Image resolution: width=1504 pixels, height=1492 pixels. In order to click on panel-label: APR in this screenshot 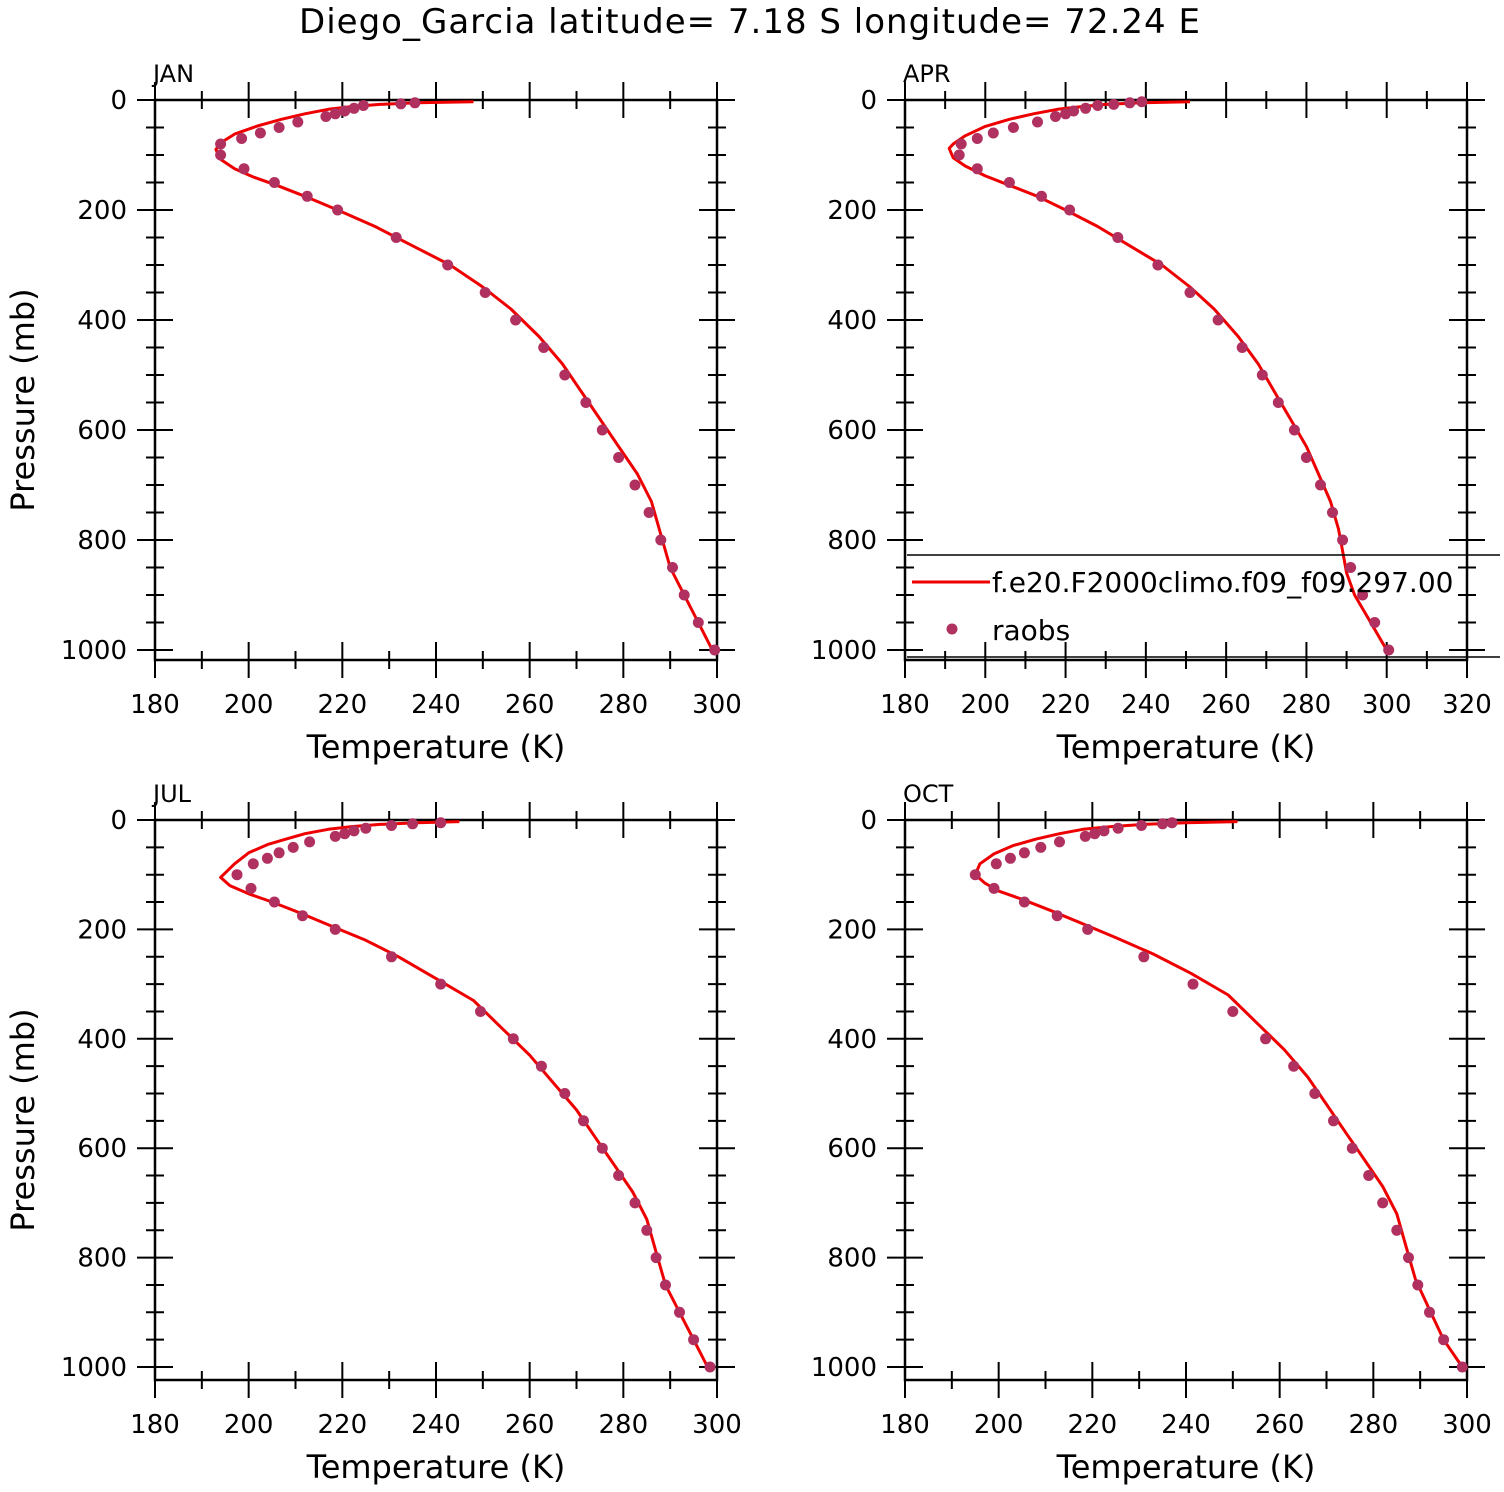, I will do `click(927, 74)`.